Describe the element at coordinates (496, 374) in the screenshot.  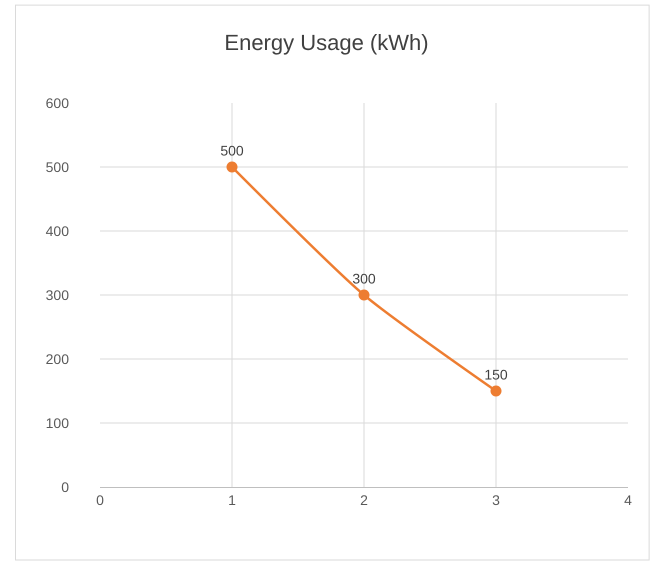
I see `data-label: 150` at that location.